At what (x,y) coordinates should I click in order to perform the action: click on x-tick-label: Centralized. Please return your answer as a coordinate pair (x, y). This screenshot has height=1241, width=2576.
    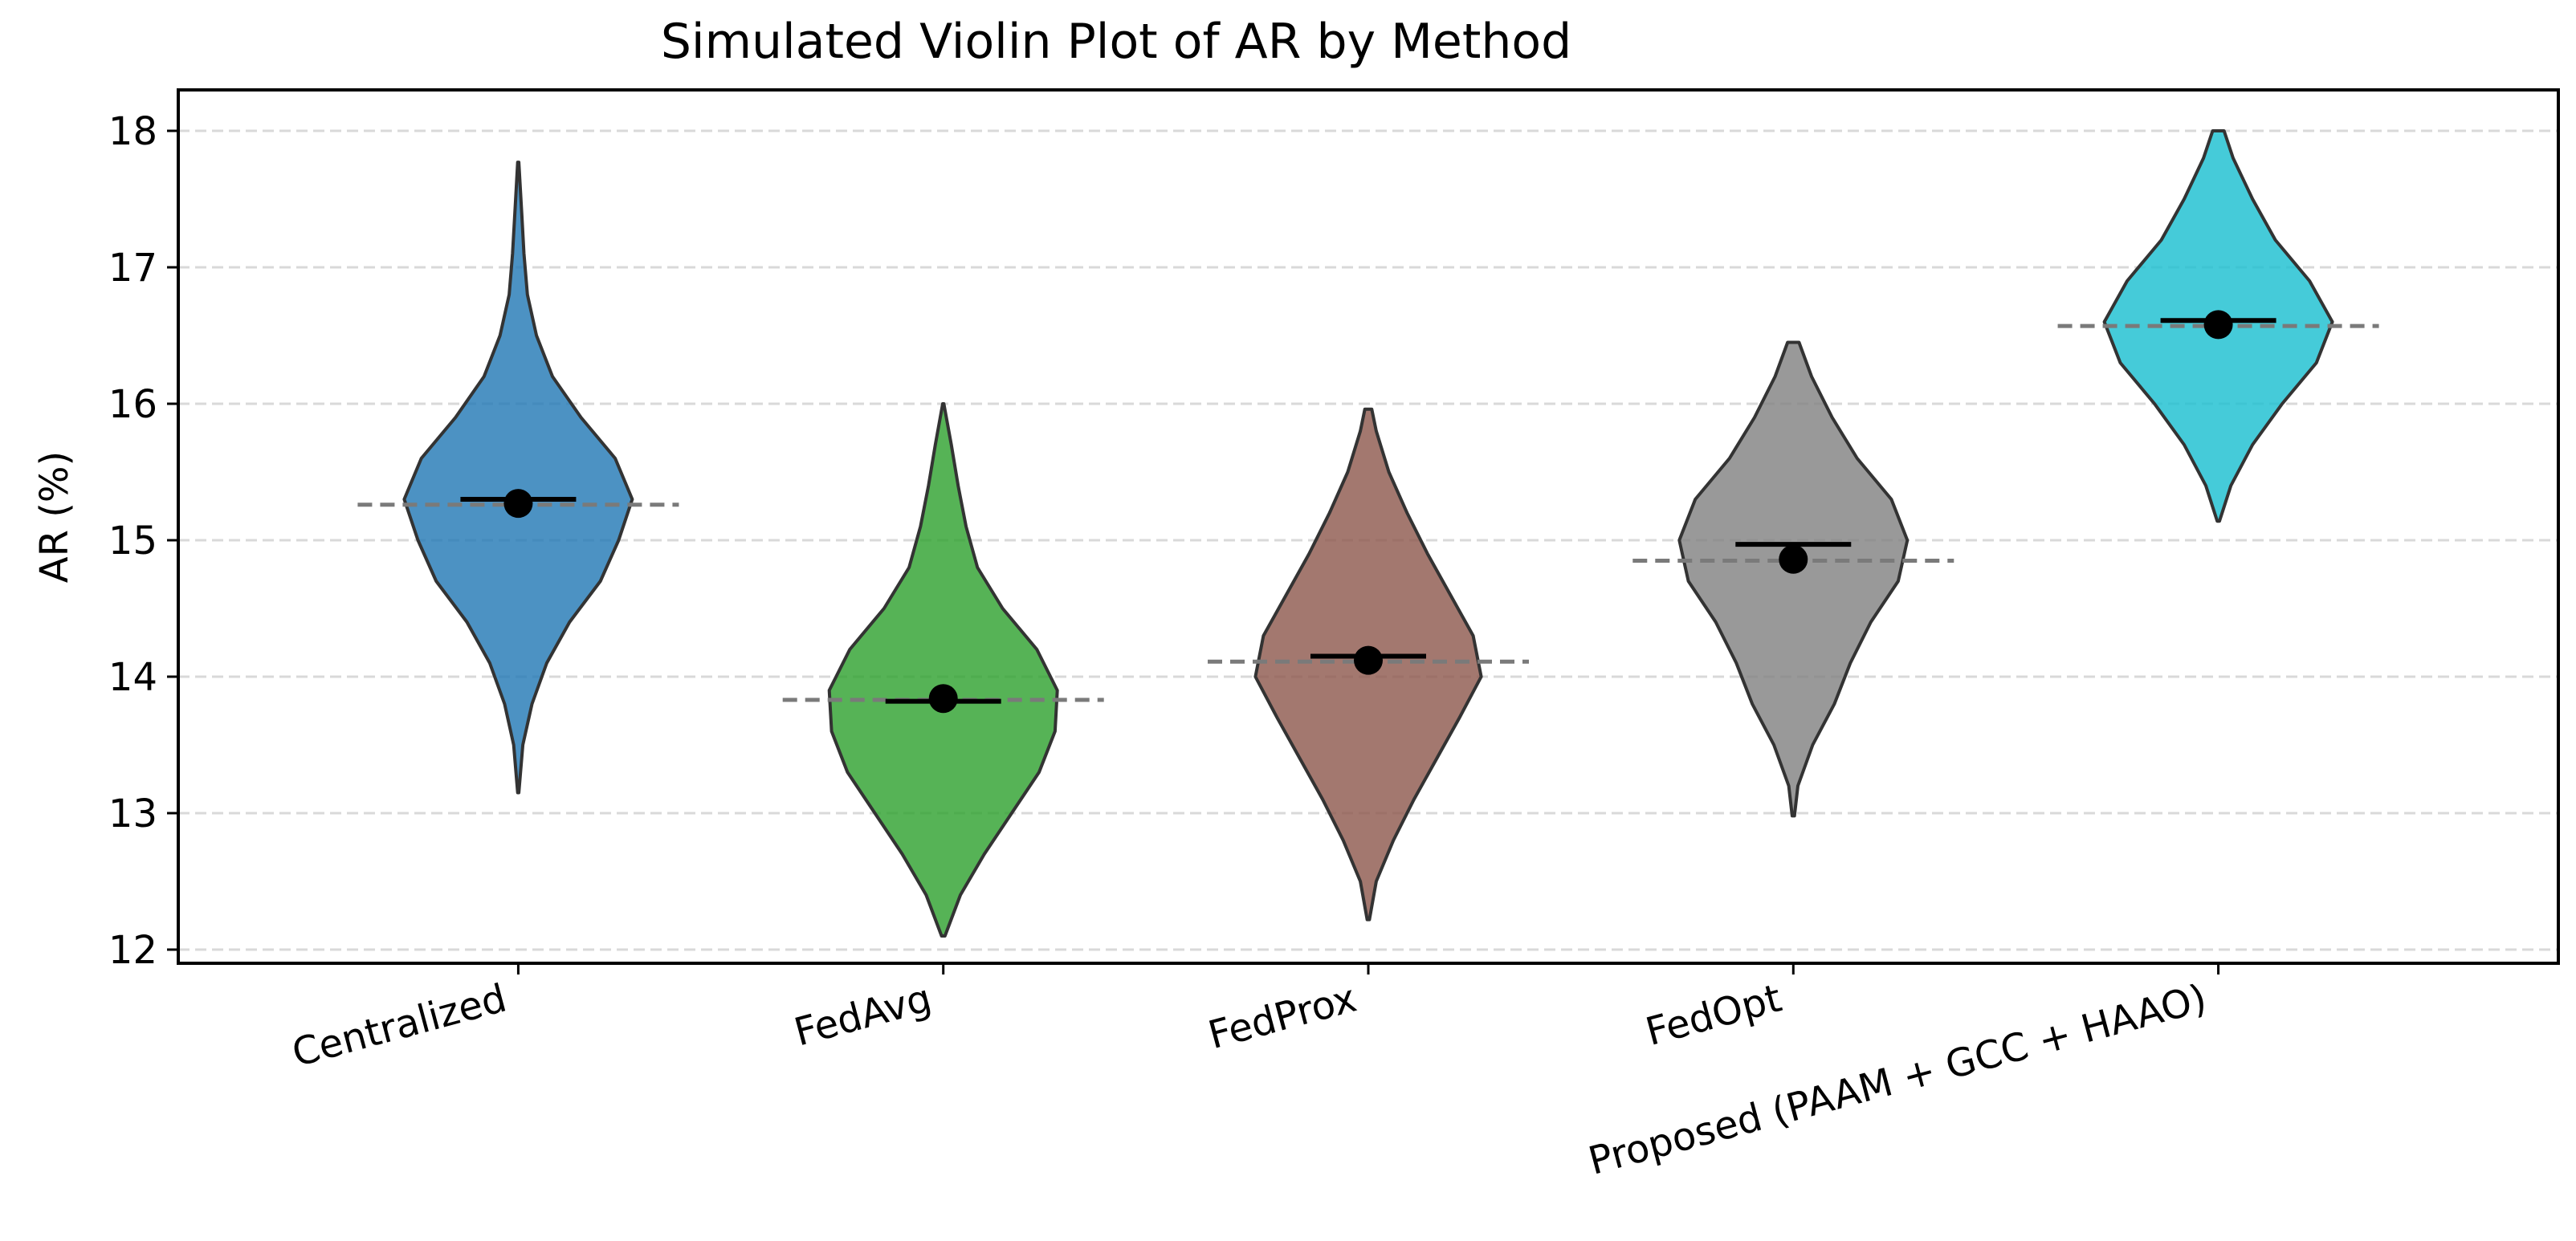
    Looking at the image, I should click on (399, 1026).